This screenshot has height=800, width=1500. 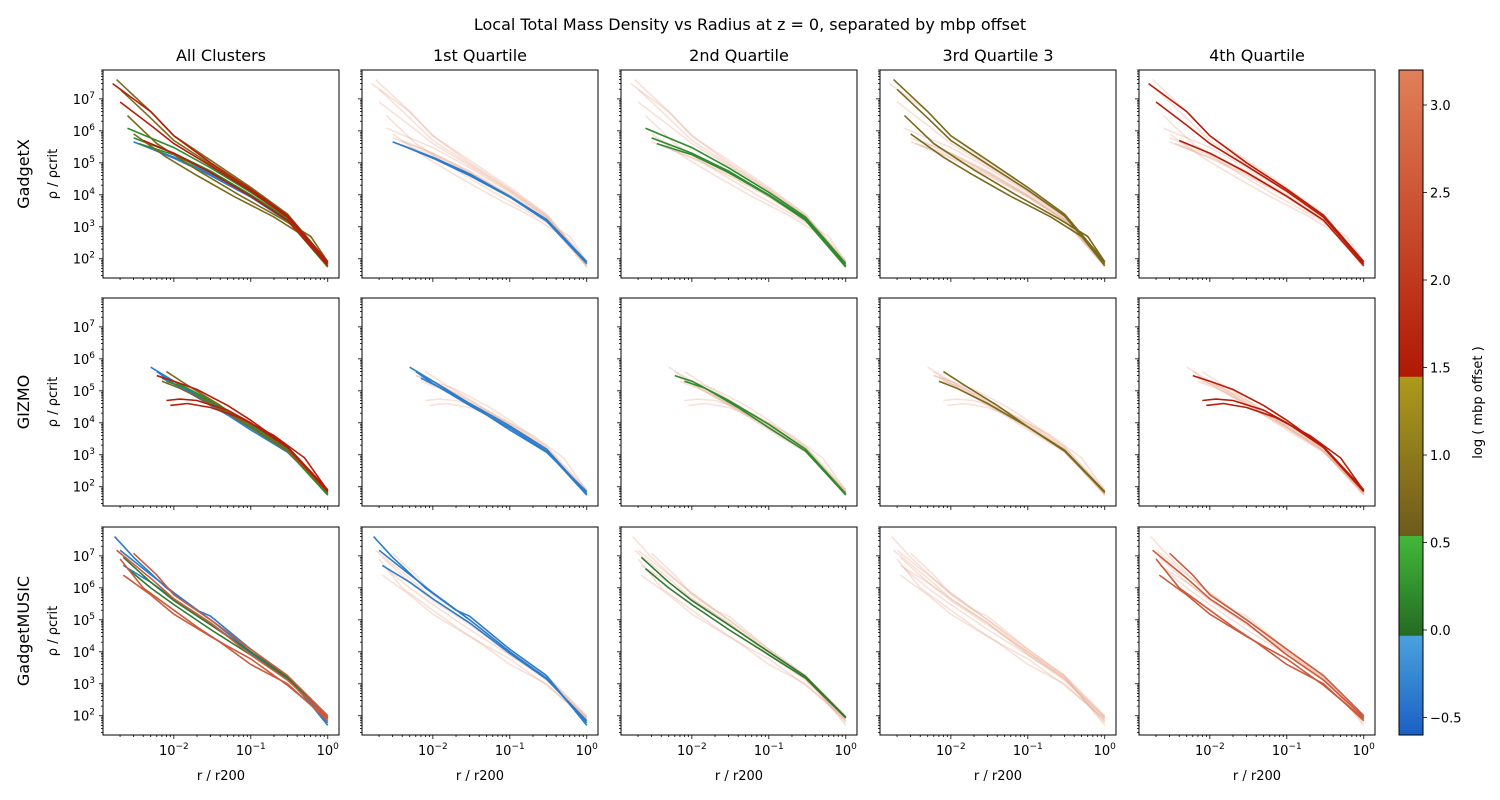 What do you see at coordinates (1440, 194) in the screenshot?
I see `colorbar-tick-label: 2.5` at bounding box center [1440, 194].